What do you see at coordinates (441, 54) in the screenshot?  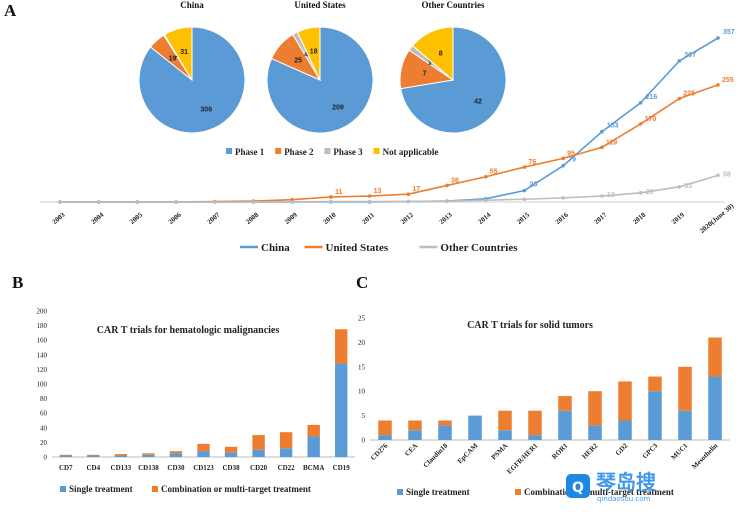 I see `pie-slice-label: 8` at bounding box center [441, 54].